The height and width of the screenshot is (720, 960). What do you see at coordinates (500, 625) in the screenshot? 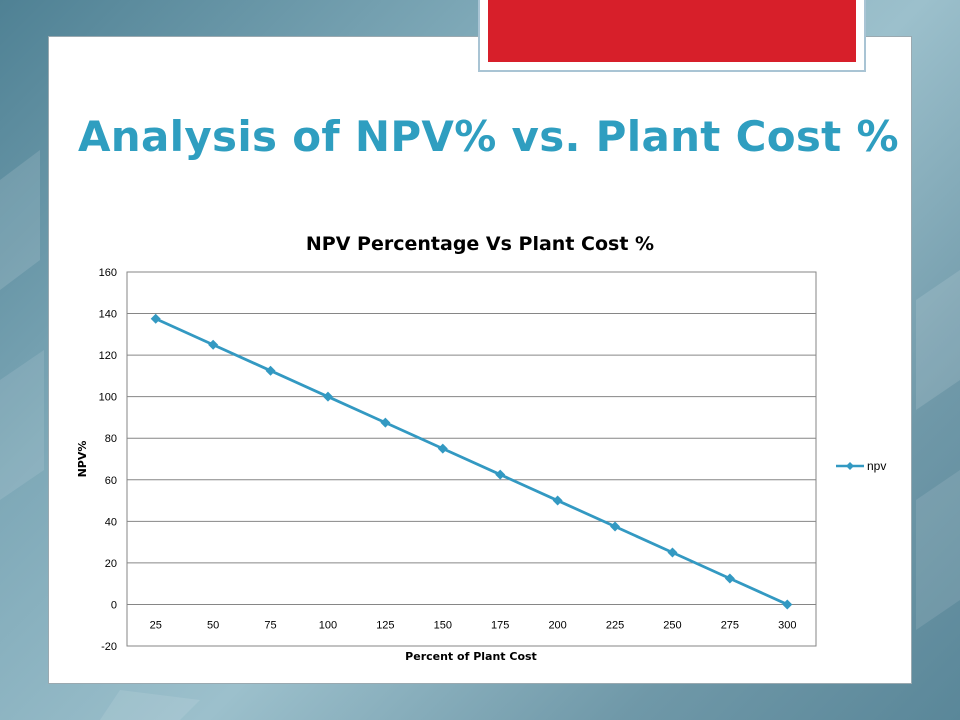
I see `x-tick-label: 175` at bounding box center [500, 625].